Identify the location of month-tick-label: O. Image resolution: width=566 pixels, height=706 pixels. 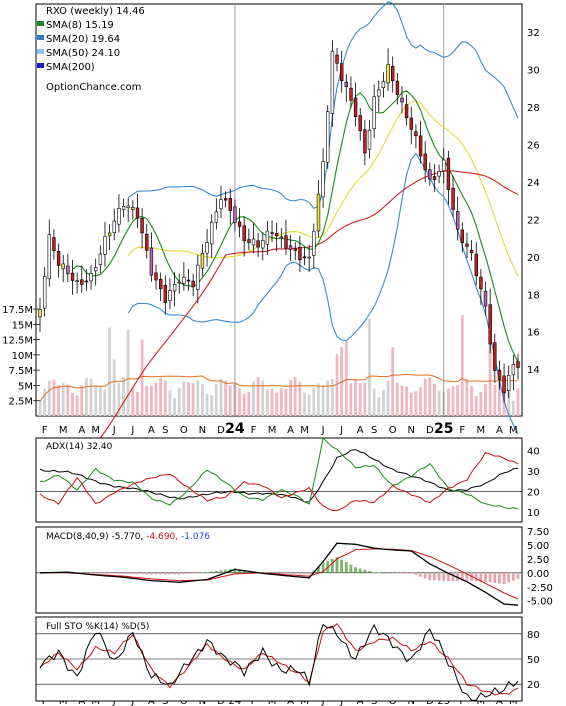
(184, 430).